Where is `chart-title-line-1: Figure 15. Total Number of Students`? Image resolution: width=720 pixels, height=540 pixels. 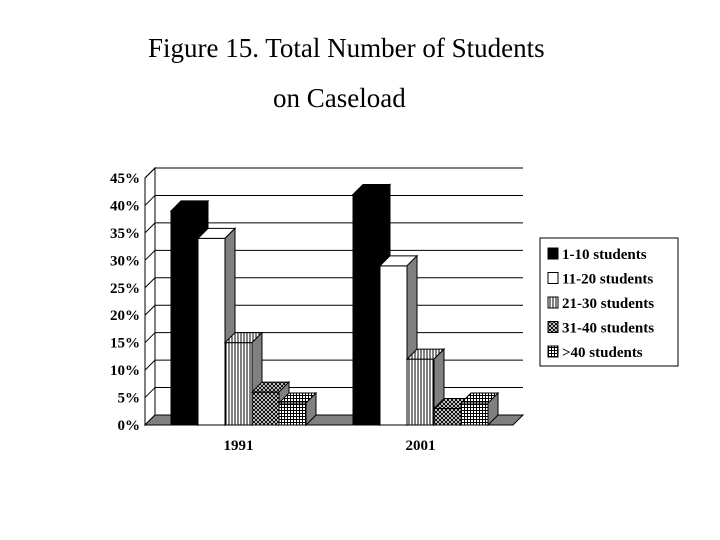
chart-title-line-1: Figure 15. Total Number of Students is located at coordinates (346, 48).